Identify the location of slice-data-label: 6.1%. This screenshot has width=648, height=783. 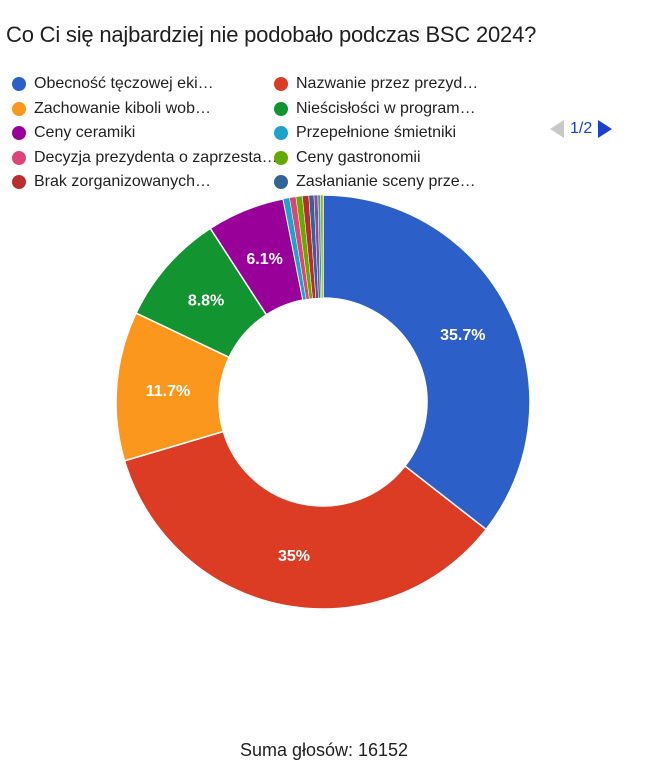
(264, 259).